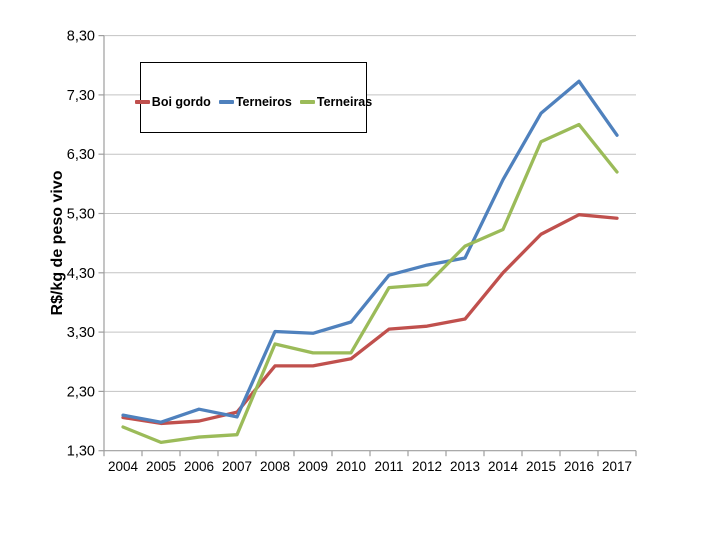  What do you see at coordinates (81, 452) in the screenshot?
I see `y-tick-label: 1,30` at bounding box center [81, 452].